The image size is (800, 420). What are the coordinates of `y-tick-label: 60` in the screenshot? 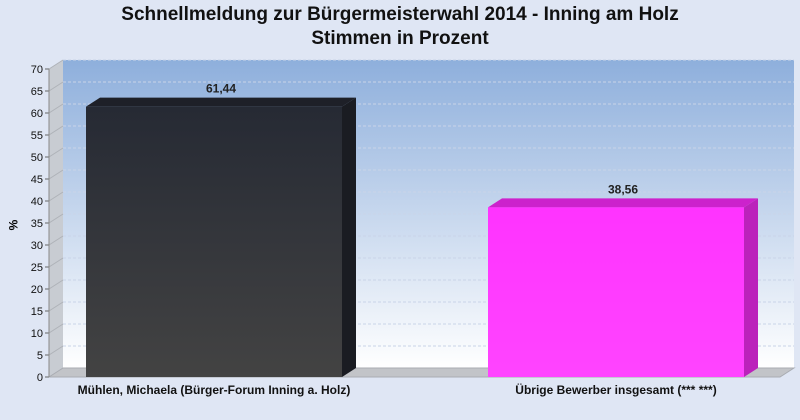 It's located at (37, 114).